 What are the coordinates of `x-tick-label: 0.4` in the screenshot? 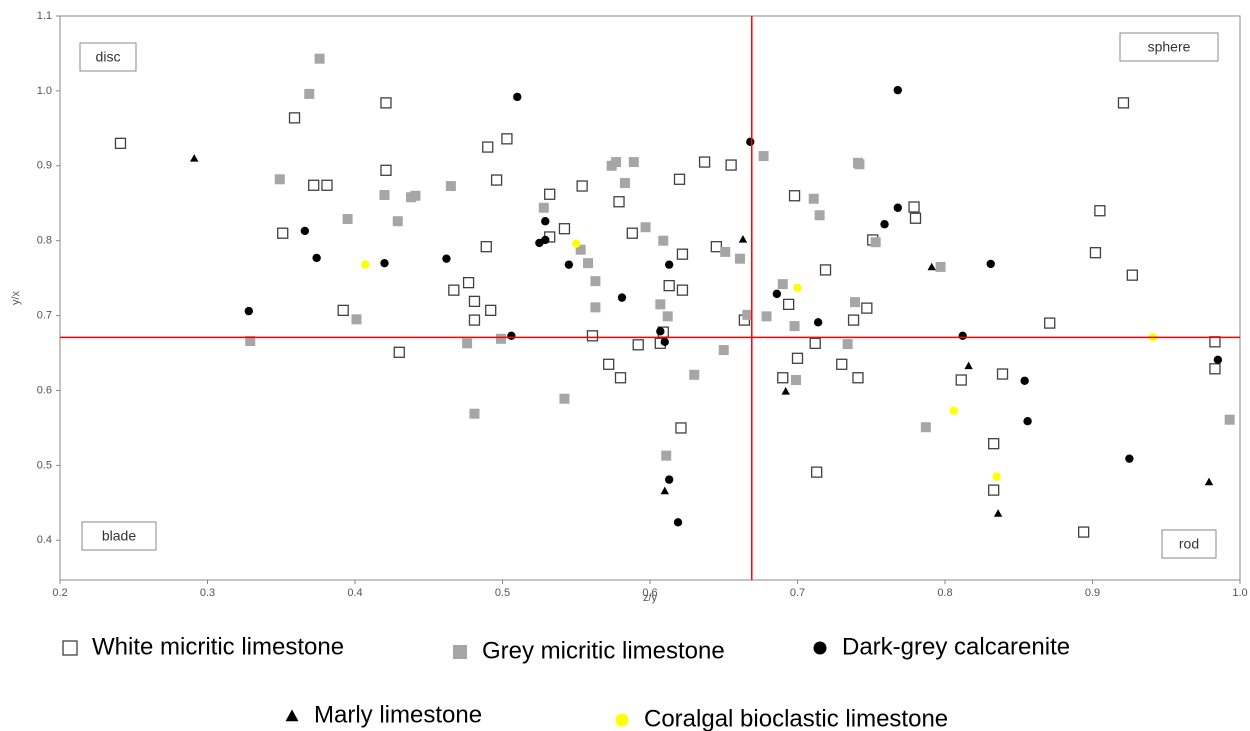 It's located at (354, 593).